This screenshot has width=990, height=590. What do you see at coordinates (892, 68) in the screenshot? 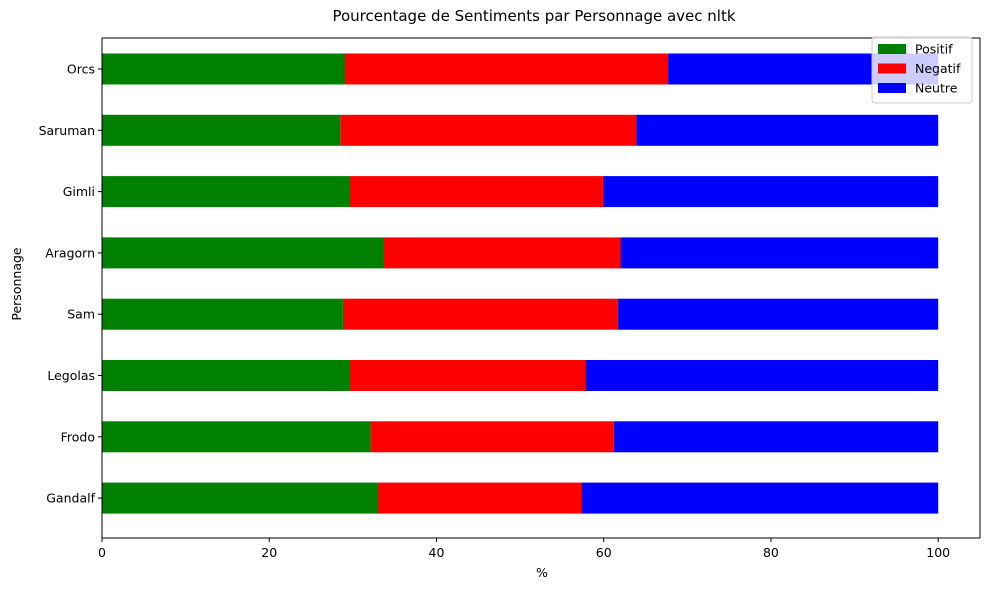
I see `legend-swatch-negatif` at bounding box center [892, 68].